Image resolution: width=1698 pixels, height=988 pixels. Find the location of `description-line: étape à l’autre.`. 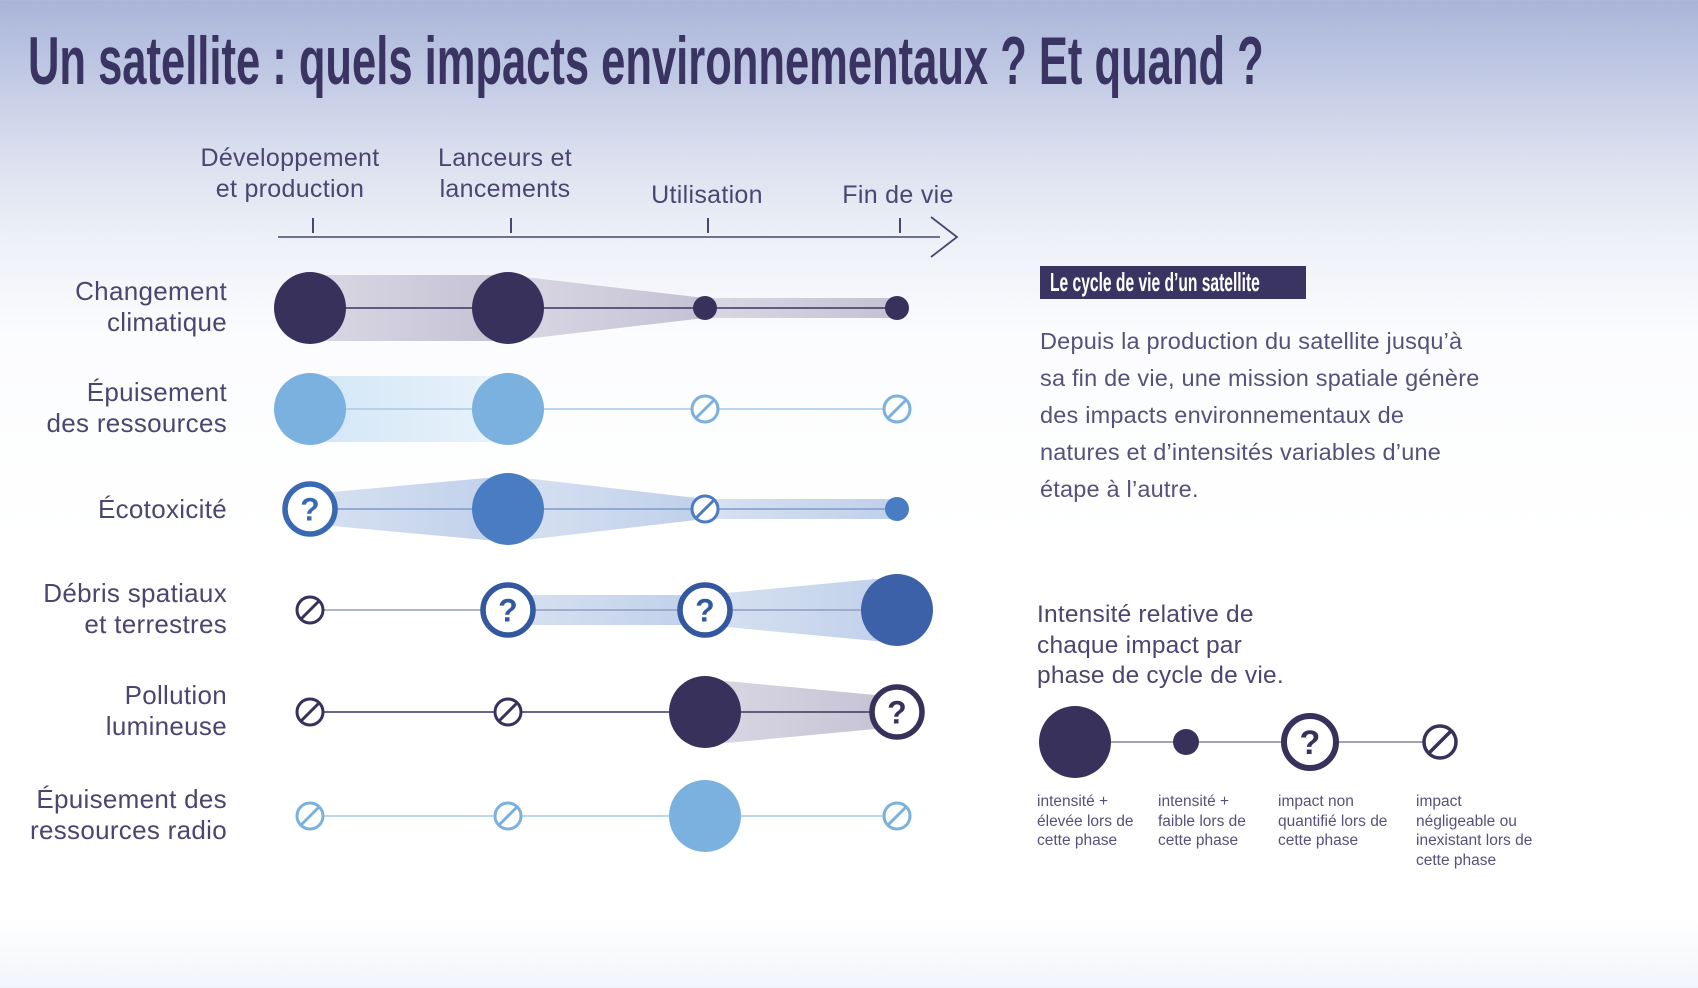

description-line: étape à l’autre. is located at coordinates (1119, 489).